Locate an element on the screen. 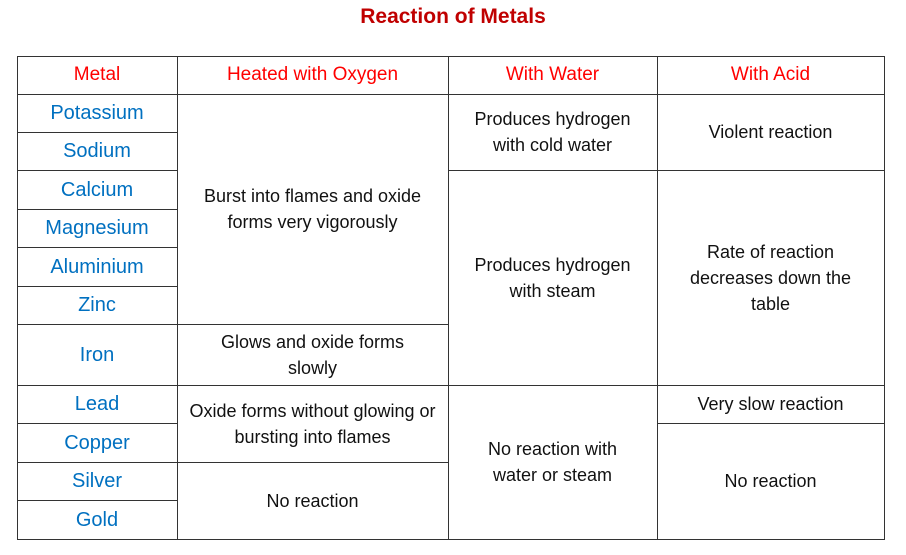 The height and width of the screenshot is (555, 906). oxygen-cell: Glows and oxide forms slowly is located at coordinates (312, 354).